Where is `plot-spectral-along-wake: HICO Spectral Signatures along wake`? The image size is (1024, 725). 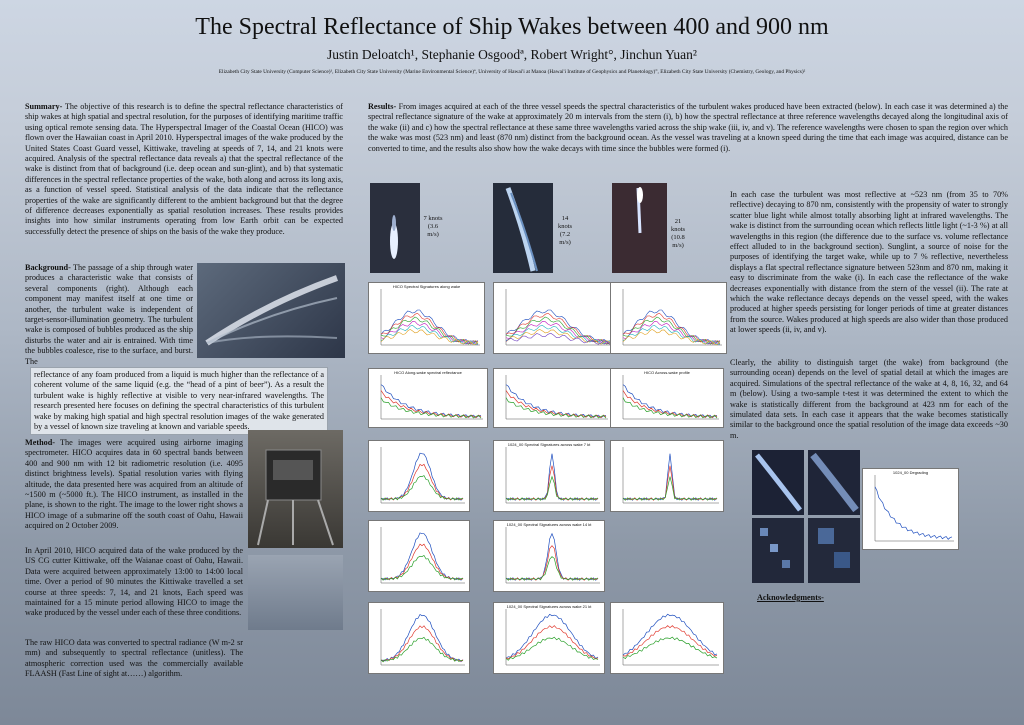
plot-spectral-along-wake: HICO Spectral Signatures along wake is located at coordinates (426, 318).